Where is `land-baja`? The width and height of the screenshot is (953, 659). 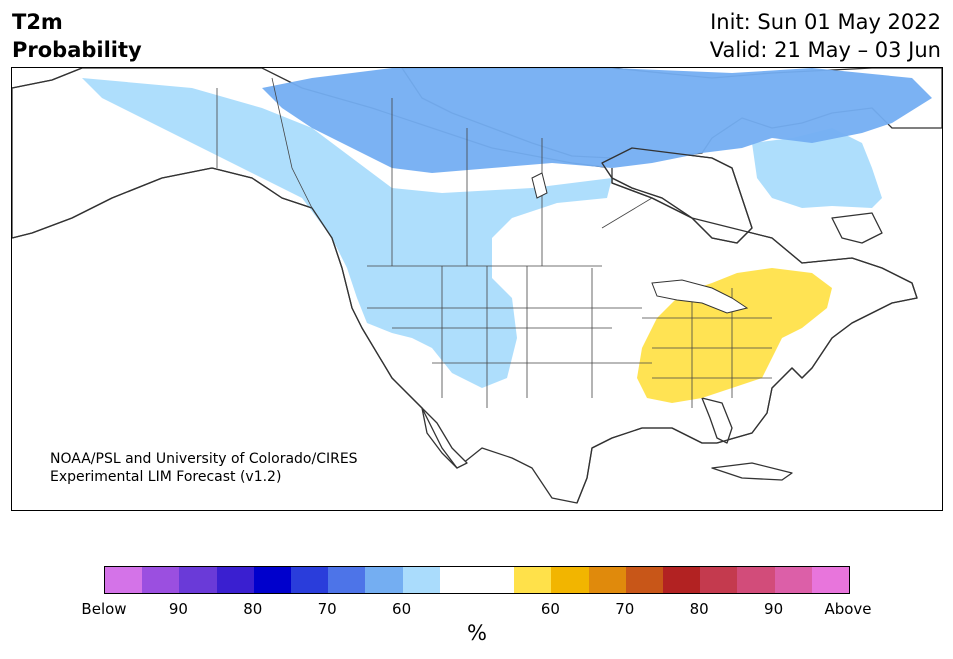
land-baja is located at coordinates (444, 438).